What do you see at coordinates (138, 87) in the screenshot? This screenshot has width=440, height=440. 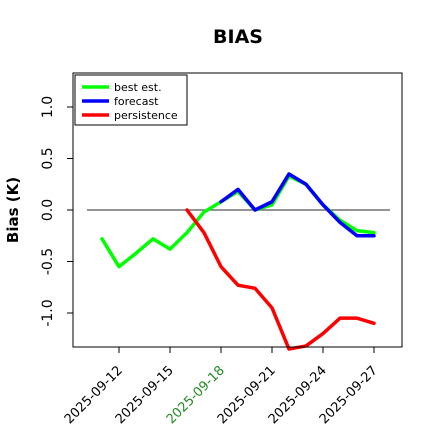 I see `legend-label: best est.` at bounding box center [138, 87].